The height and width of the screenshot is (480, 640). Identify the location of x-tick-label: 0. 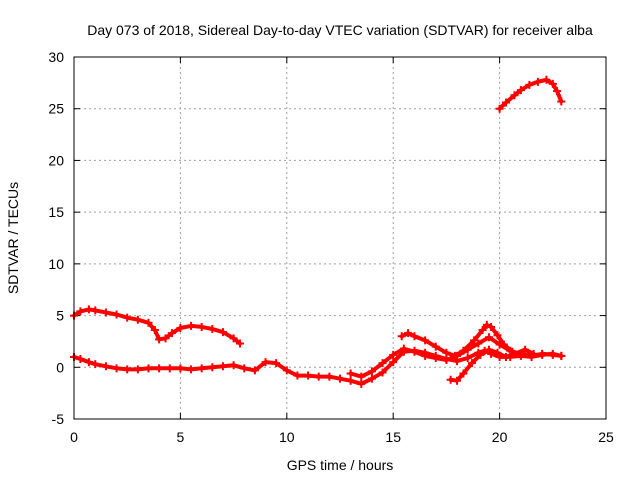
(74, 437).